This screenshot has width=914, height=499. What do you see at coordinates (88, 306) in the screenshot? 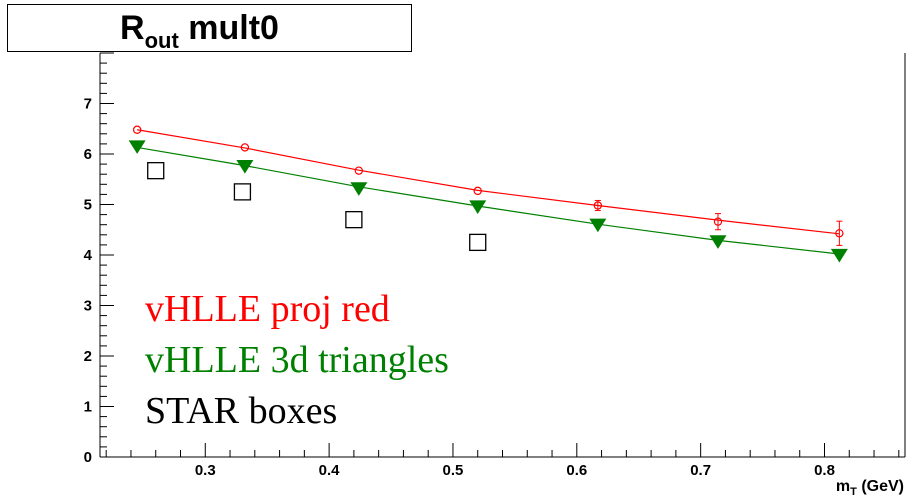
I see `y-tick-label: 3` at bounding box center [88, 306].